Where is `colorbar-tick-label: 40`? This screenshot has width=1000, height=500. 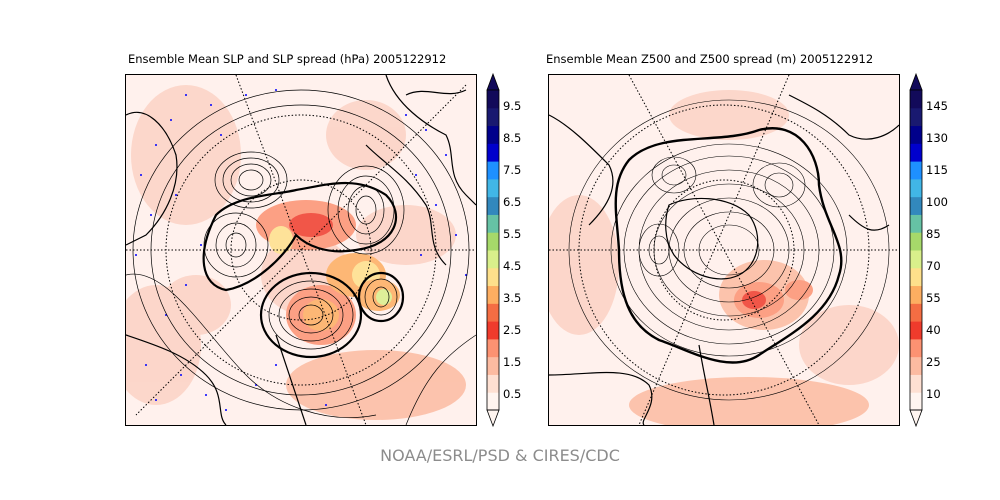
colorbar-tick-label: 40 is located at coordinates (933, 330).